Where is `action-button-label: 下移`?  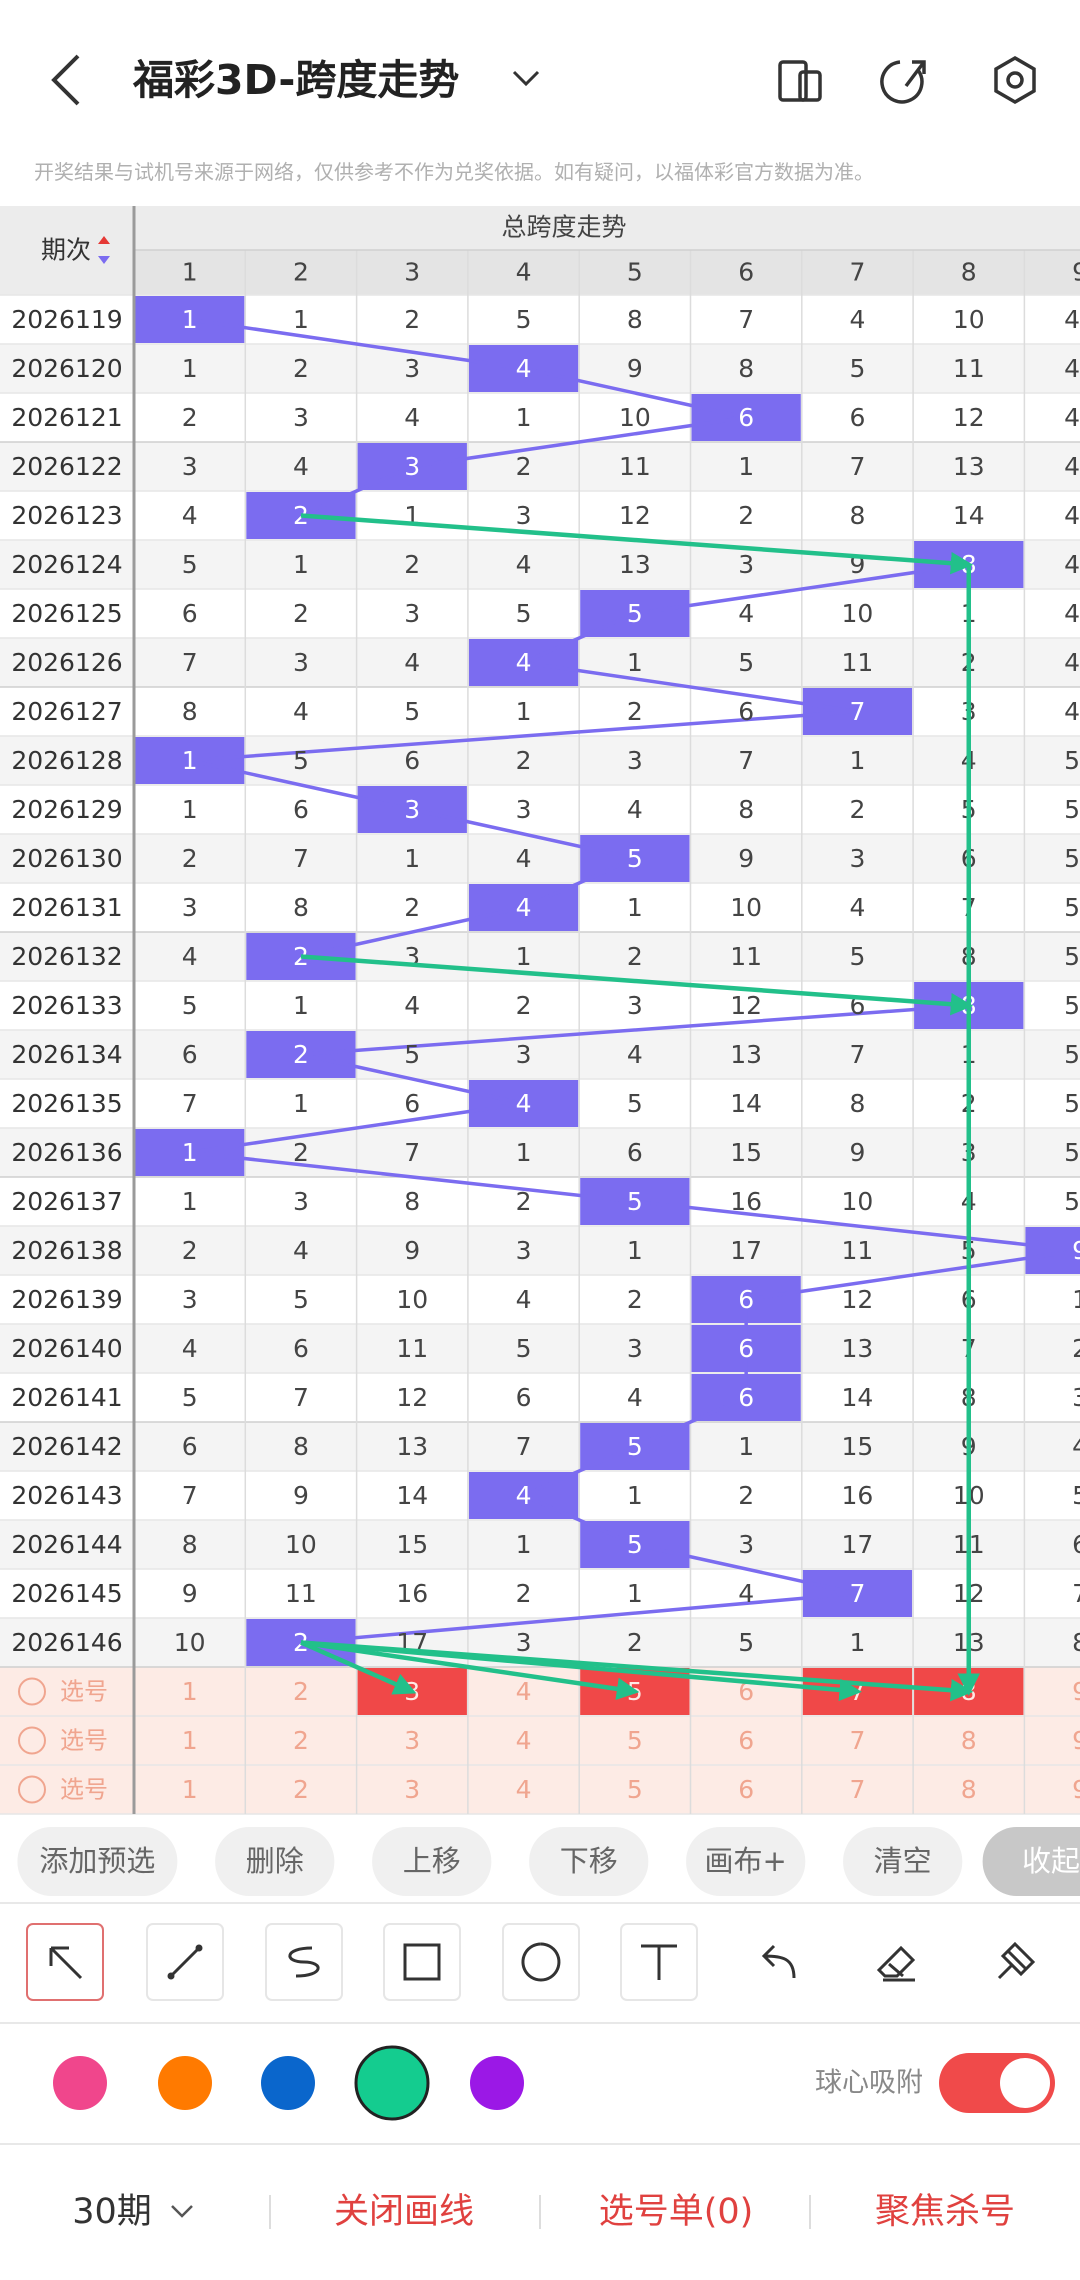 action-button-label: 下移 is located at coordinates (589, 1861).